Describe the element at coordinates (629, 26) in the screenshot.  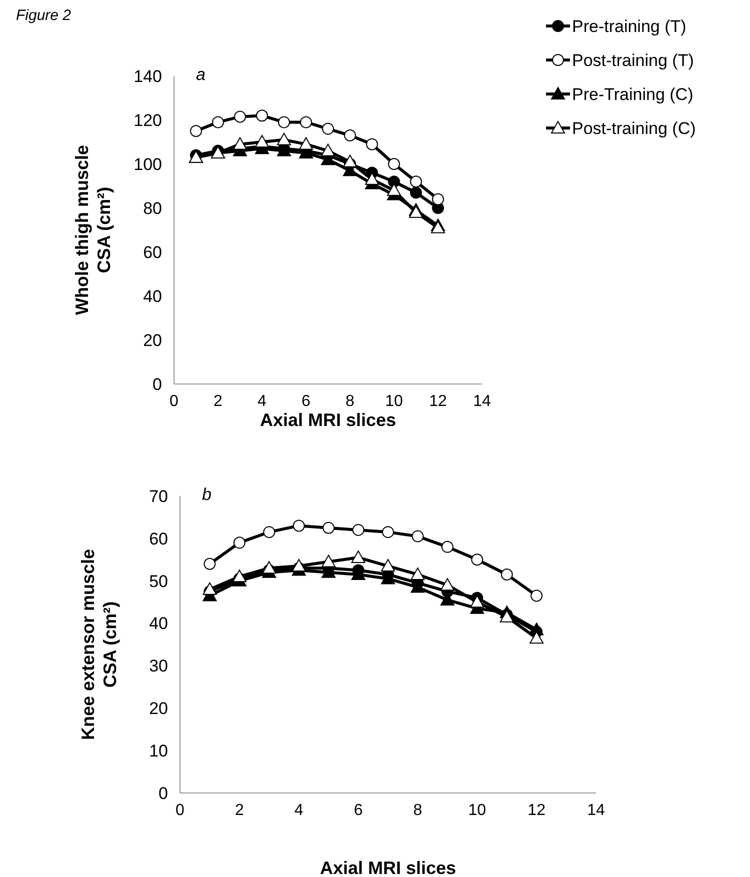
I see `legend-label: Pre-training (T)` at that location.